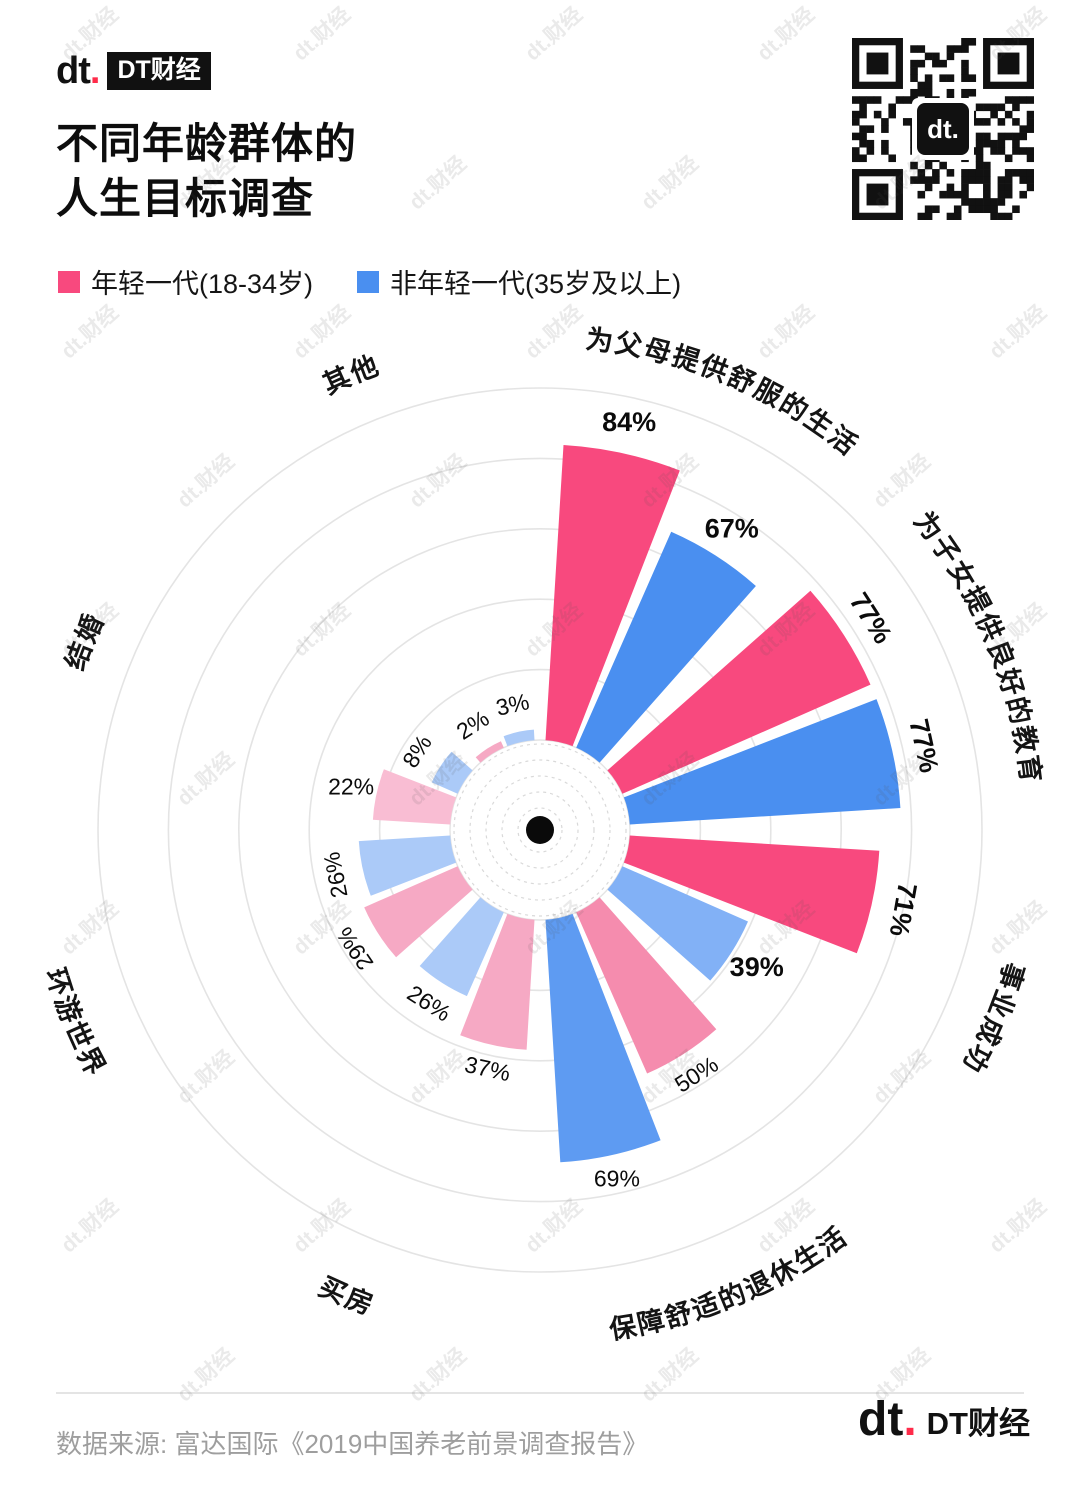 This screenshot has height=1487, width=1080. I want to click on legend-label-older: 非年轻一代(35岁及以上), so click(536, 284).